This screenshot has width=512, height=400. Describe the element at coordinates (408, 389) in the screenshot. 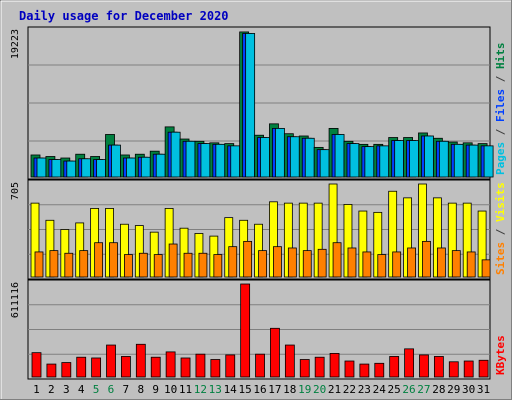

I see `x-tick-label-26: 26` at that location.